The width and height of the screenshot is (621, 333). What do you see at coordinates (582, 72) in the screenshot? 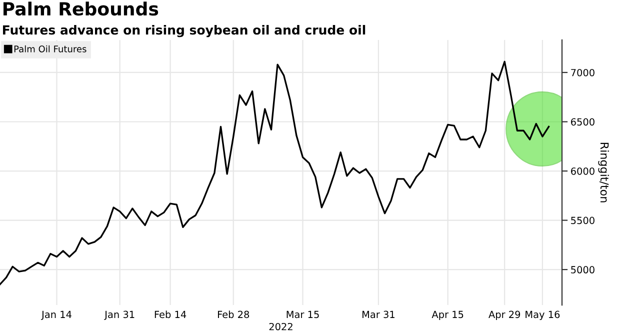
I see `y-tick-label: 7000` at bounding box center [582, 72].